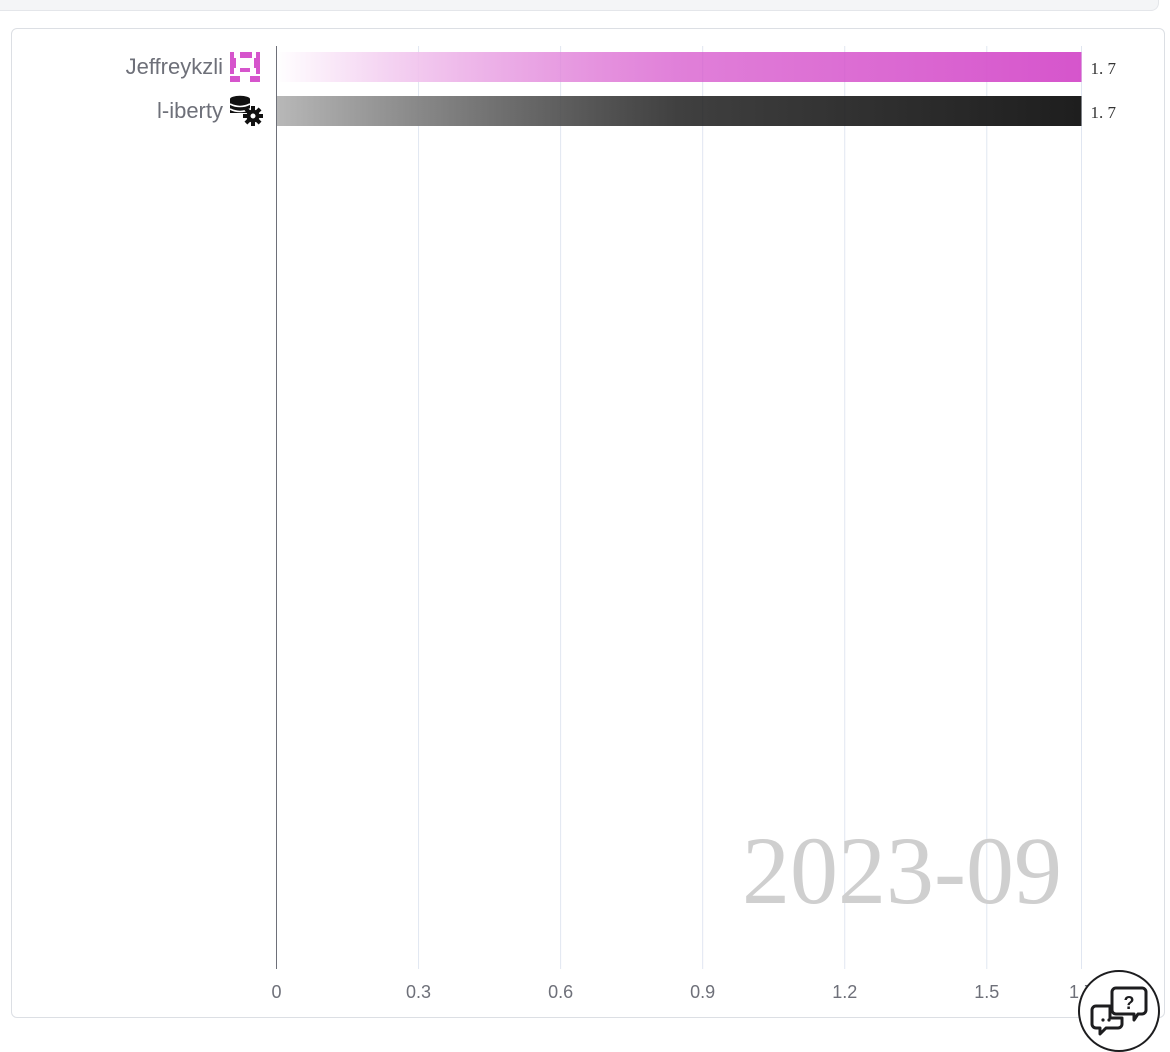 This screenshot has height=1052, width=1170. I want to click on bar-l-iberty, so click(679, 111).